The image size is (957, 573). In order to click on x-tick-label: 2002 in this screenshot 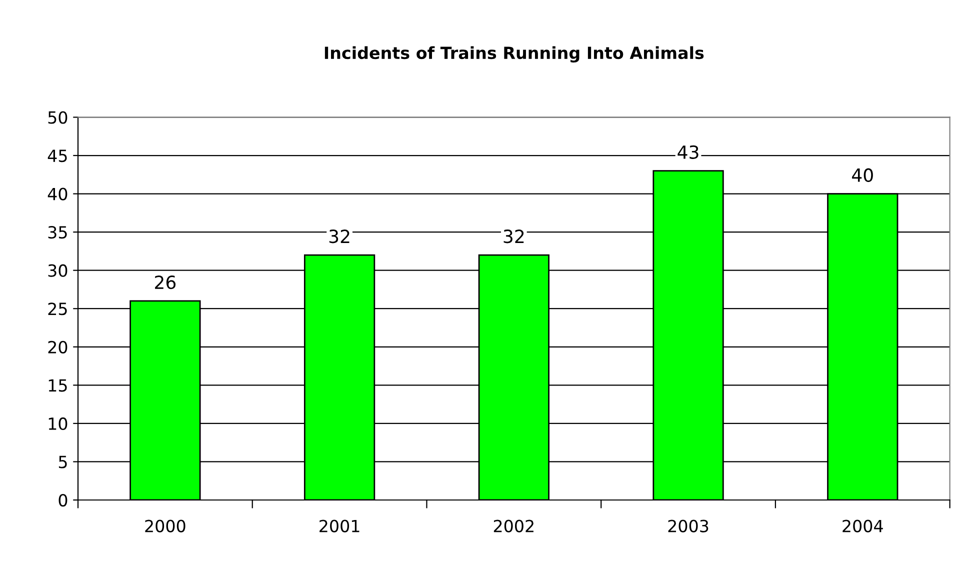, I will do `click(514, 526)`.